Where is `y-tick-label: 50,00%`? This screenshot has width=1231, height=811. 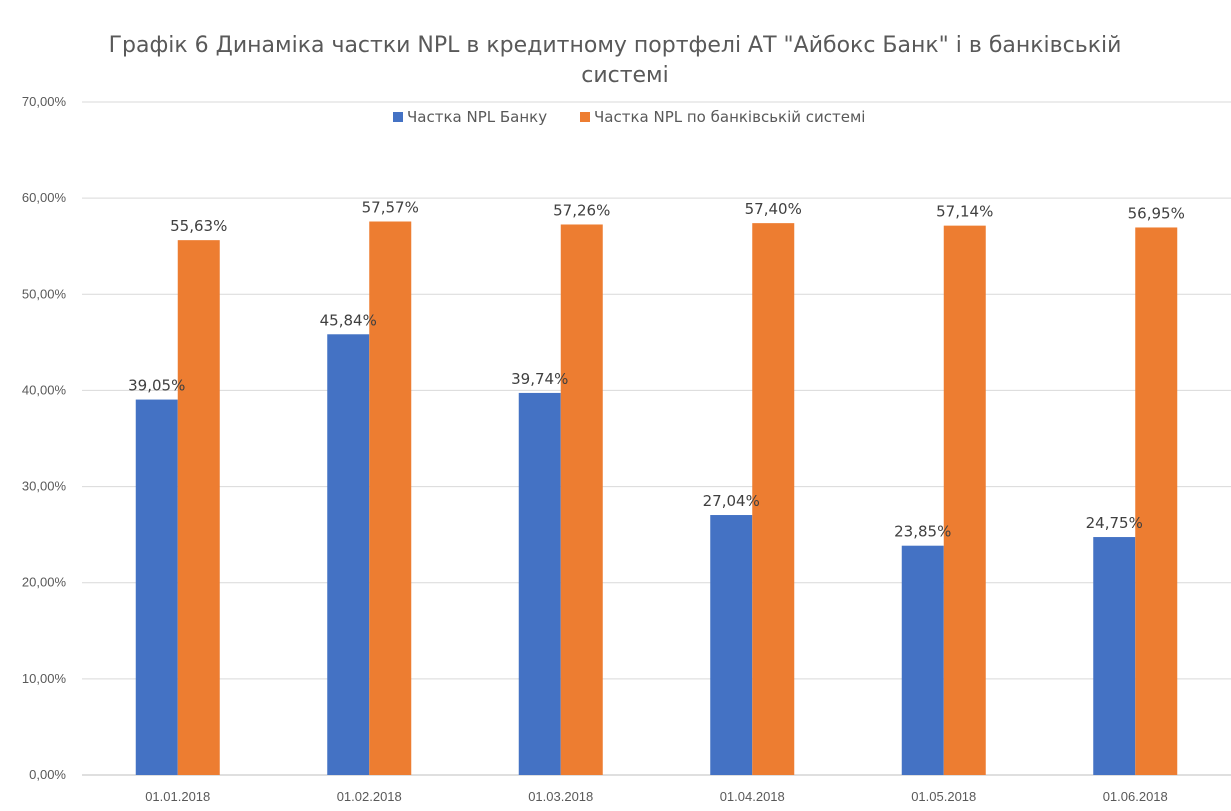
y-tick-label: 50,00% is located at coordinates (44, 293).